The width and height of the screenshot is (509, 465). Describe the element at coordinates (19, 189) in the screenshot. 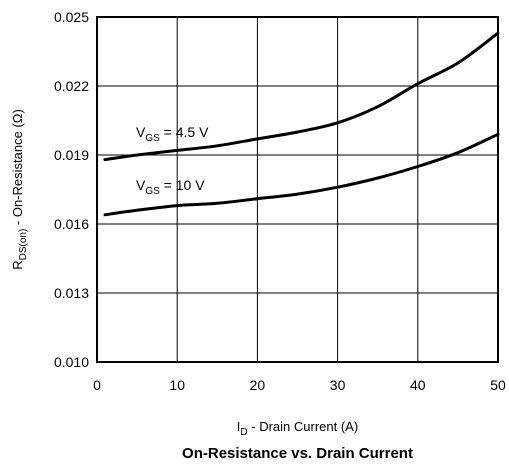

I see `y-axis-label: RDS(on) - On-Resistance (Ω)` at that location.